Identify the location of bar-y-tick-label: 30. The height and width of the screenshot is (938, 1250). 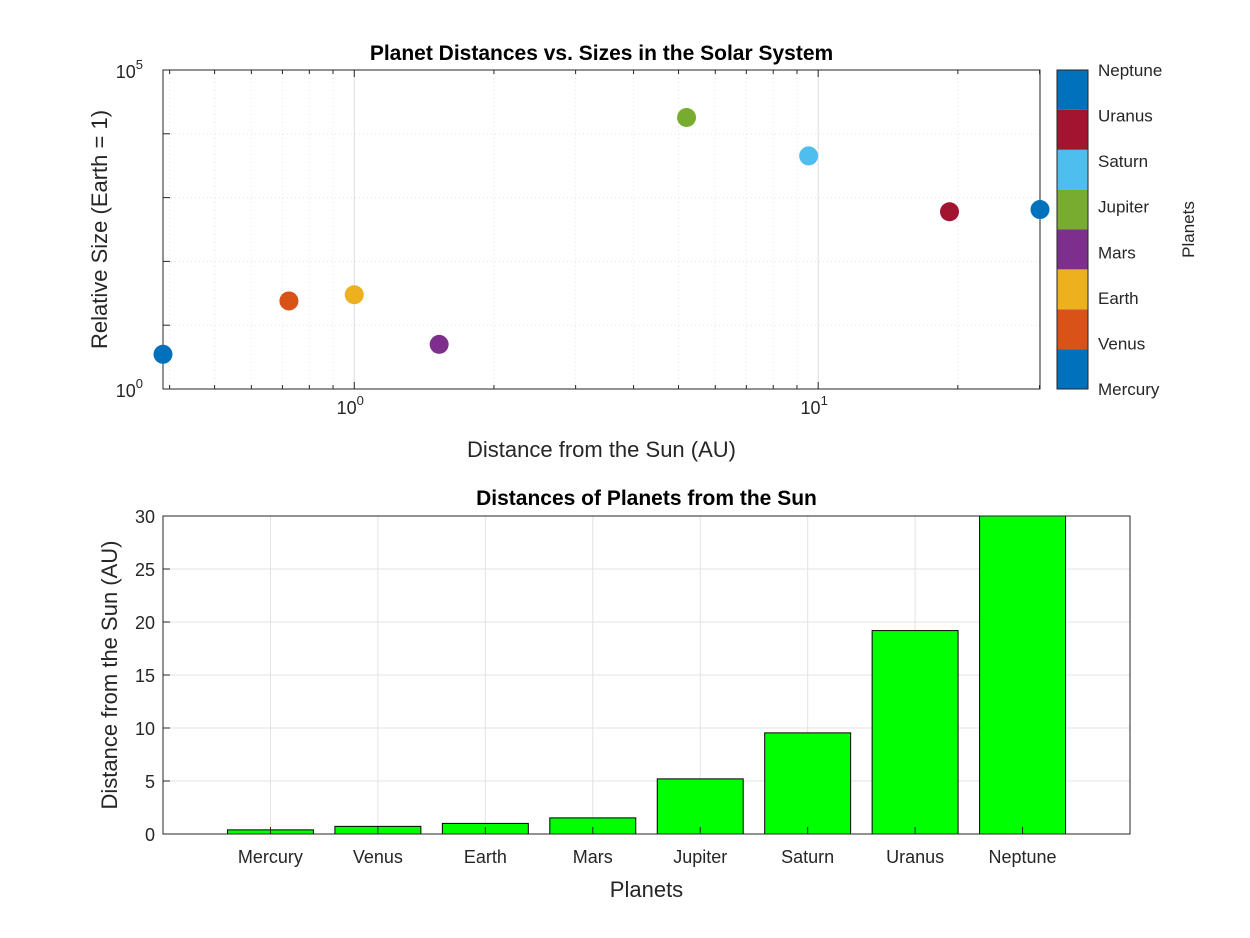
(145, 517).